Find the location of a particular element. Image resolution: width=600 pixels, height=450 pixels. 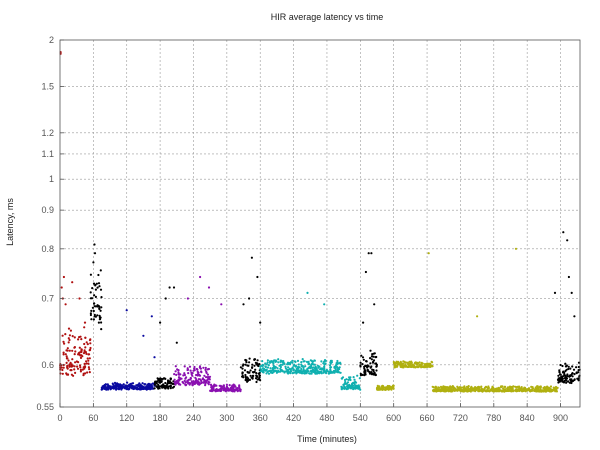

x-tick-label: 300 is located at coordinates (226, 418).